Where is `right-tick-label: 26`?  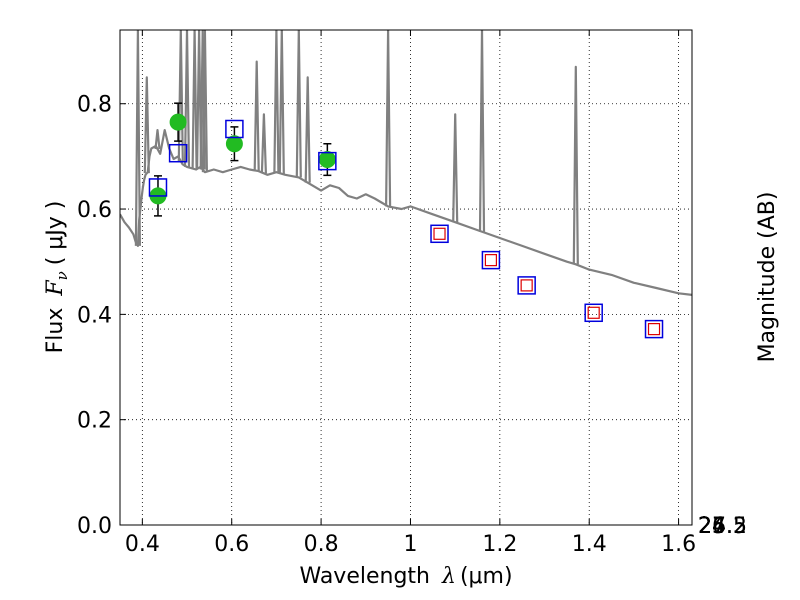 right-tick-label: 26 is located at coordinates (712, 526).